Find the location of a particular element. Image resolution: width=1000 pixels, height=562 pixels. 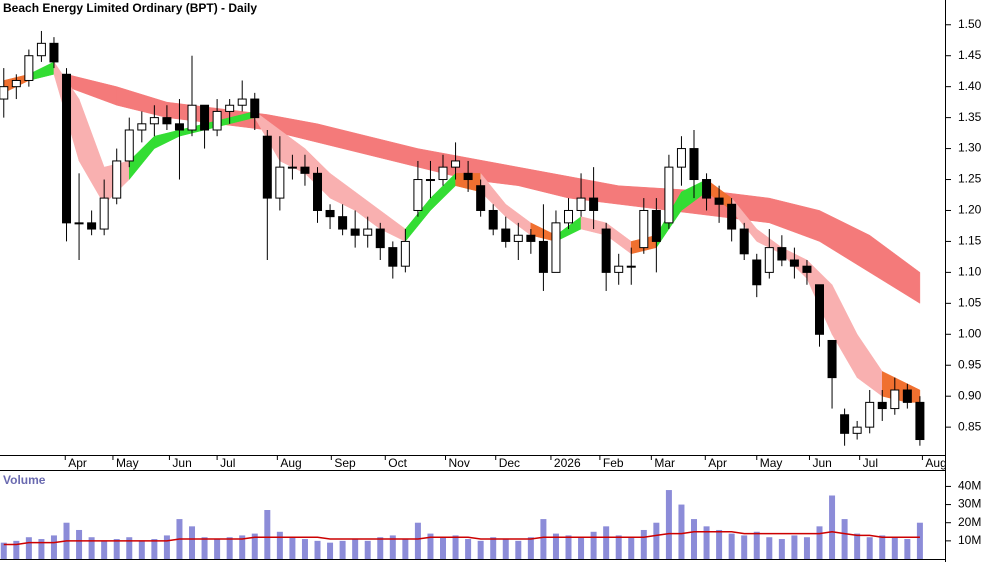

y-tick-label: 1.35 is located at coordinates (970, 117).